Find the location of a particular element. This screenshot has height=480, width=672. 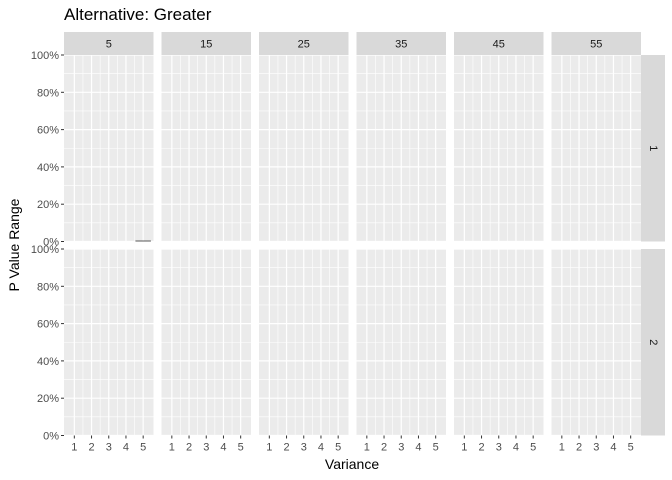

column-strips: 5 15 25 35 45 55 is located at coordinates (352, 43).